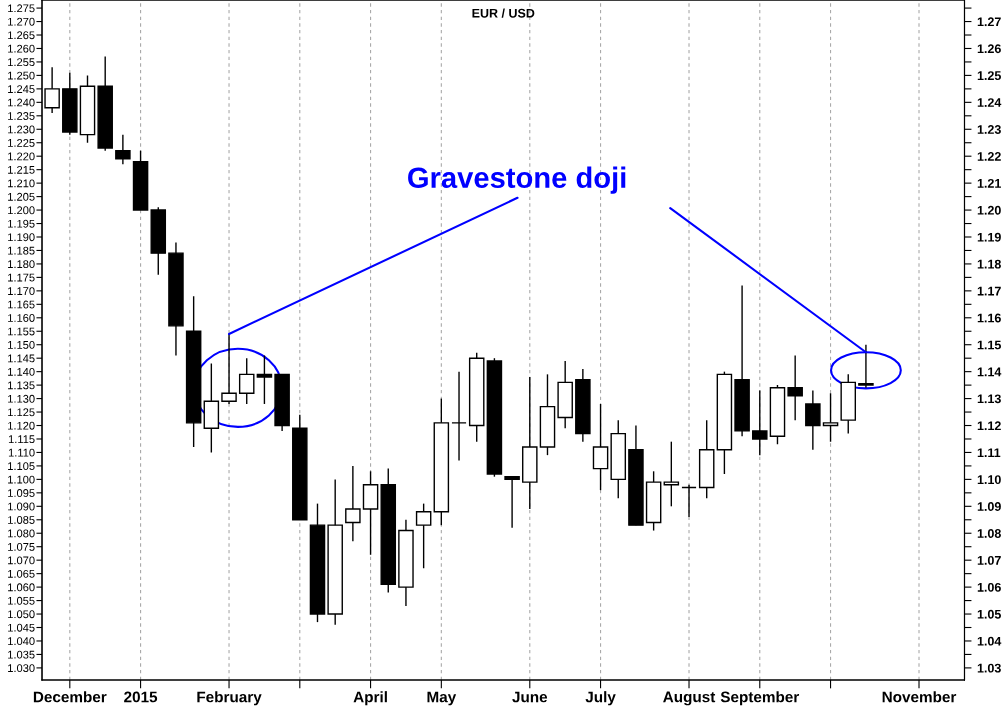 Image resolution: width=1005 pixels, height=706 pixels. Describe the element at coordinates (21, 600) in the screenshot. I see `y-tick-label: 1.055` at that location.